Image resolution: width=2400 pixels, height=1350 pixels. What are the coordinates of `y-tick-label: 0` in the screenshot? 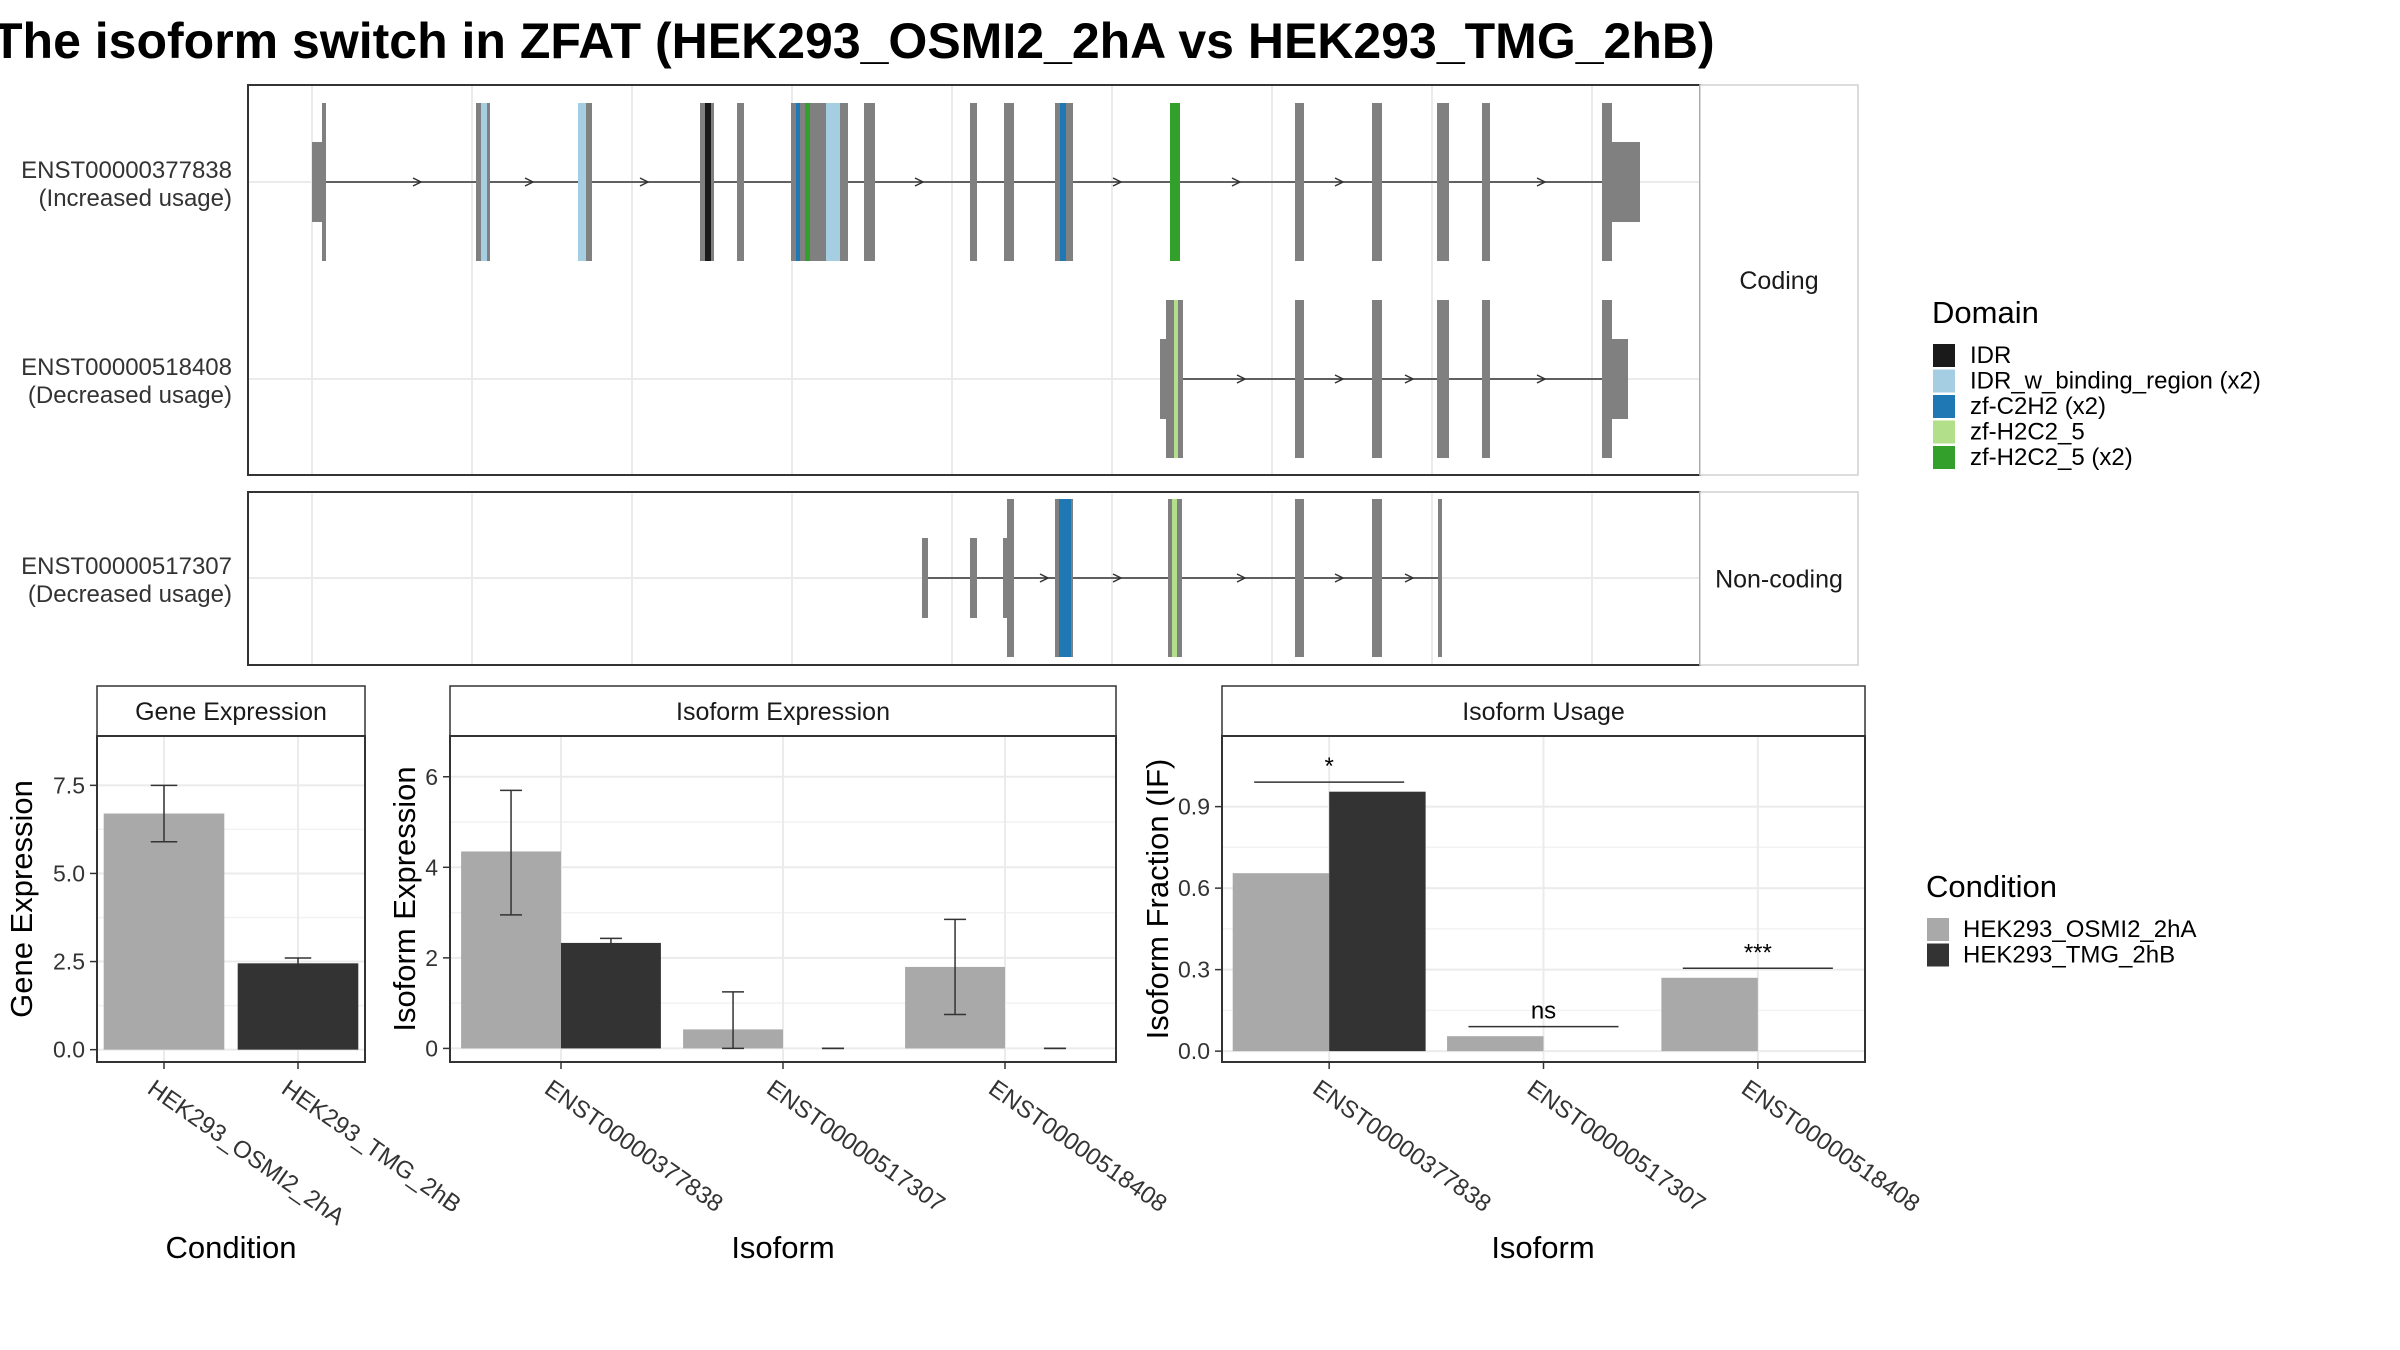 It's located at (431, 1048).